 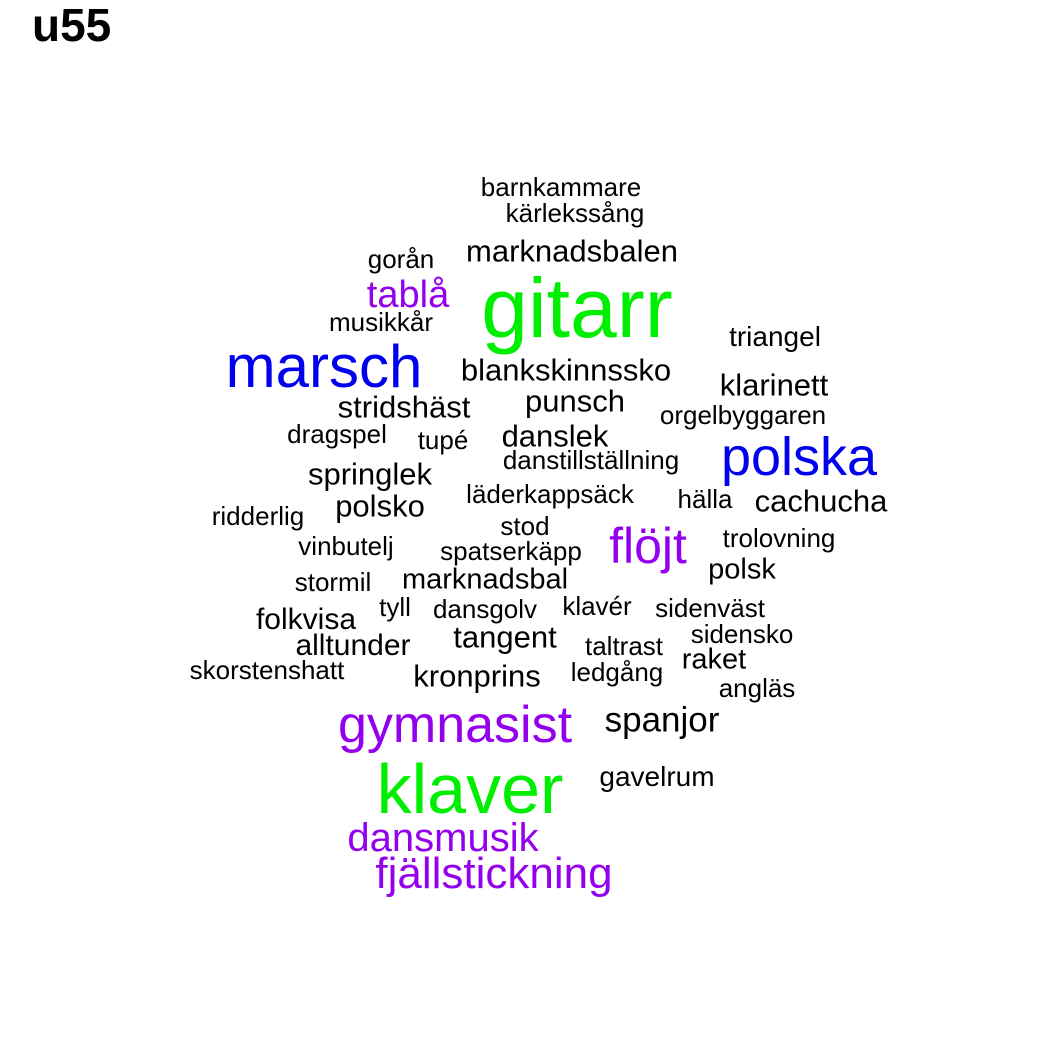 I want to click on cloud-word: angläs, so click(x=757, y=688).